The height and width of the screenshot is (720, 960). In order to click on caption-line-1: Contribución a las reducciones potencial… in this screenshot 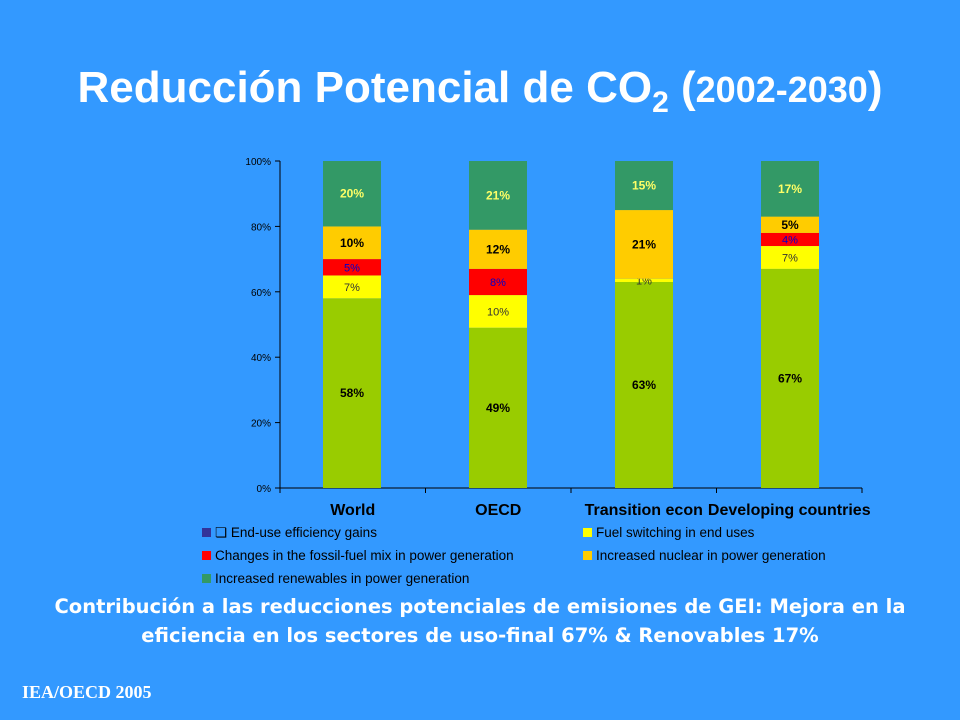, I will do `click(480, 606)`.